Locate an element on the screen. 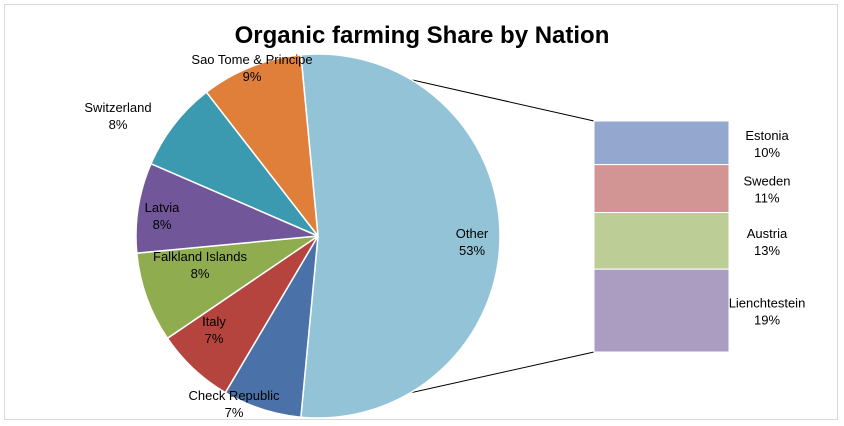 The image size is (844, 426). chart-title: Organic farming Share by Nation is located at coordinates (422, 35).